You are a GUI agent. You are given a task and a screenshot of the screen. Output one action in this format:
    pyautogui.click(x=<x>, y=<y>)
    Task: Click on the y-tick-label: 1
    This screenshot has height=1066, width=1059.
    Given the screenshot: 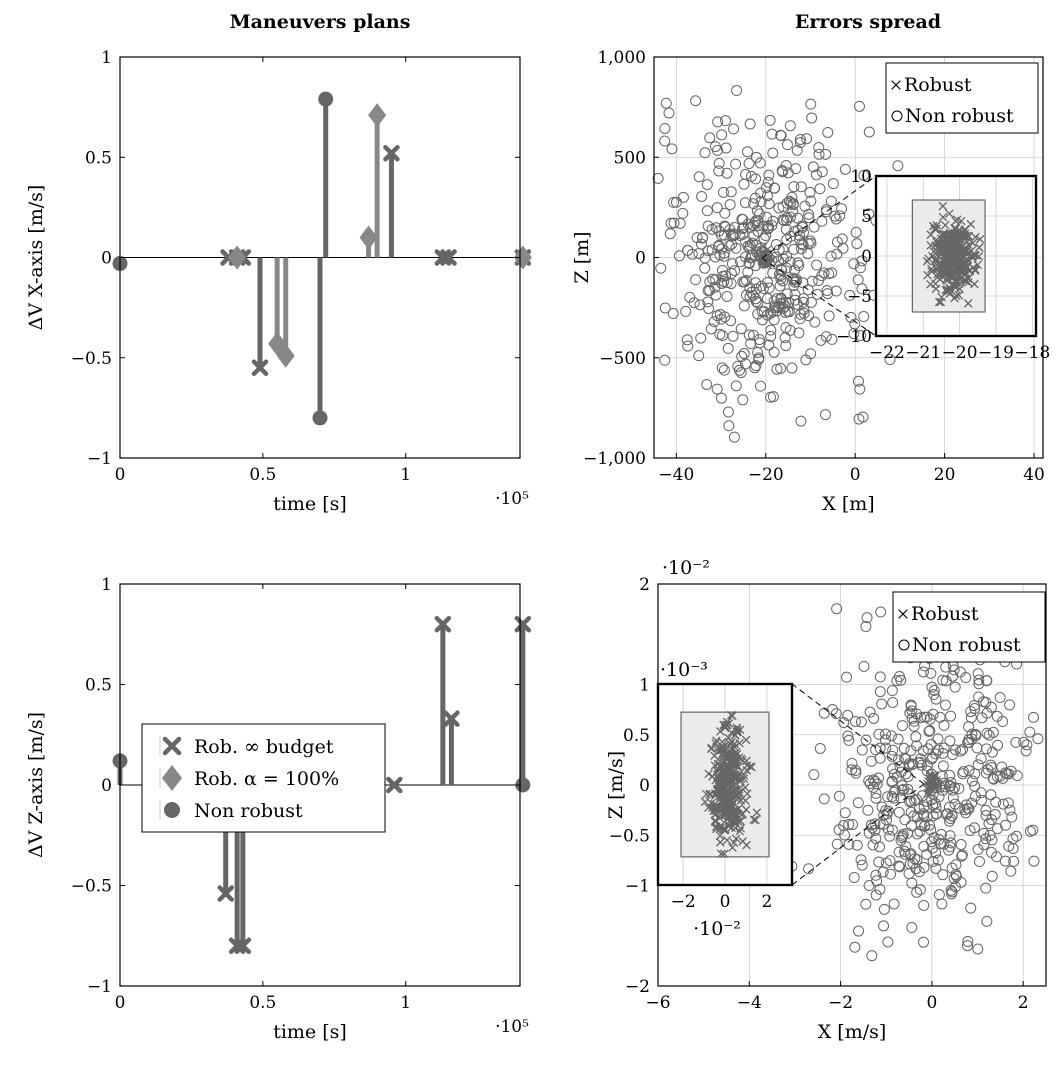 What is the action you would take?
    pyautogui.click(x=106, y=585)
    